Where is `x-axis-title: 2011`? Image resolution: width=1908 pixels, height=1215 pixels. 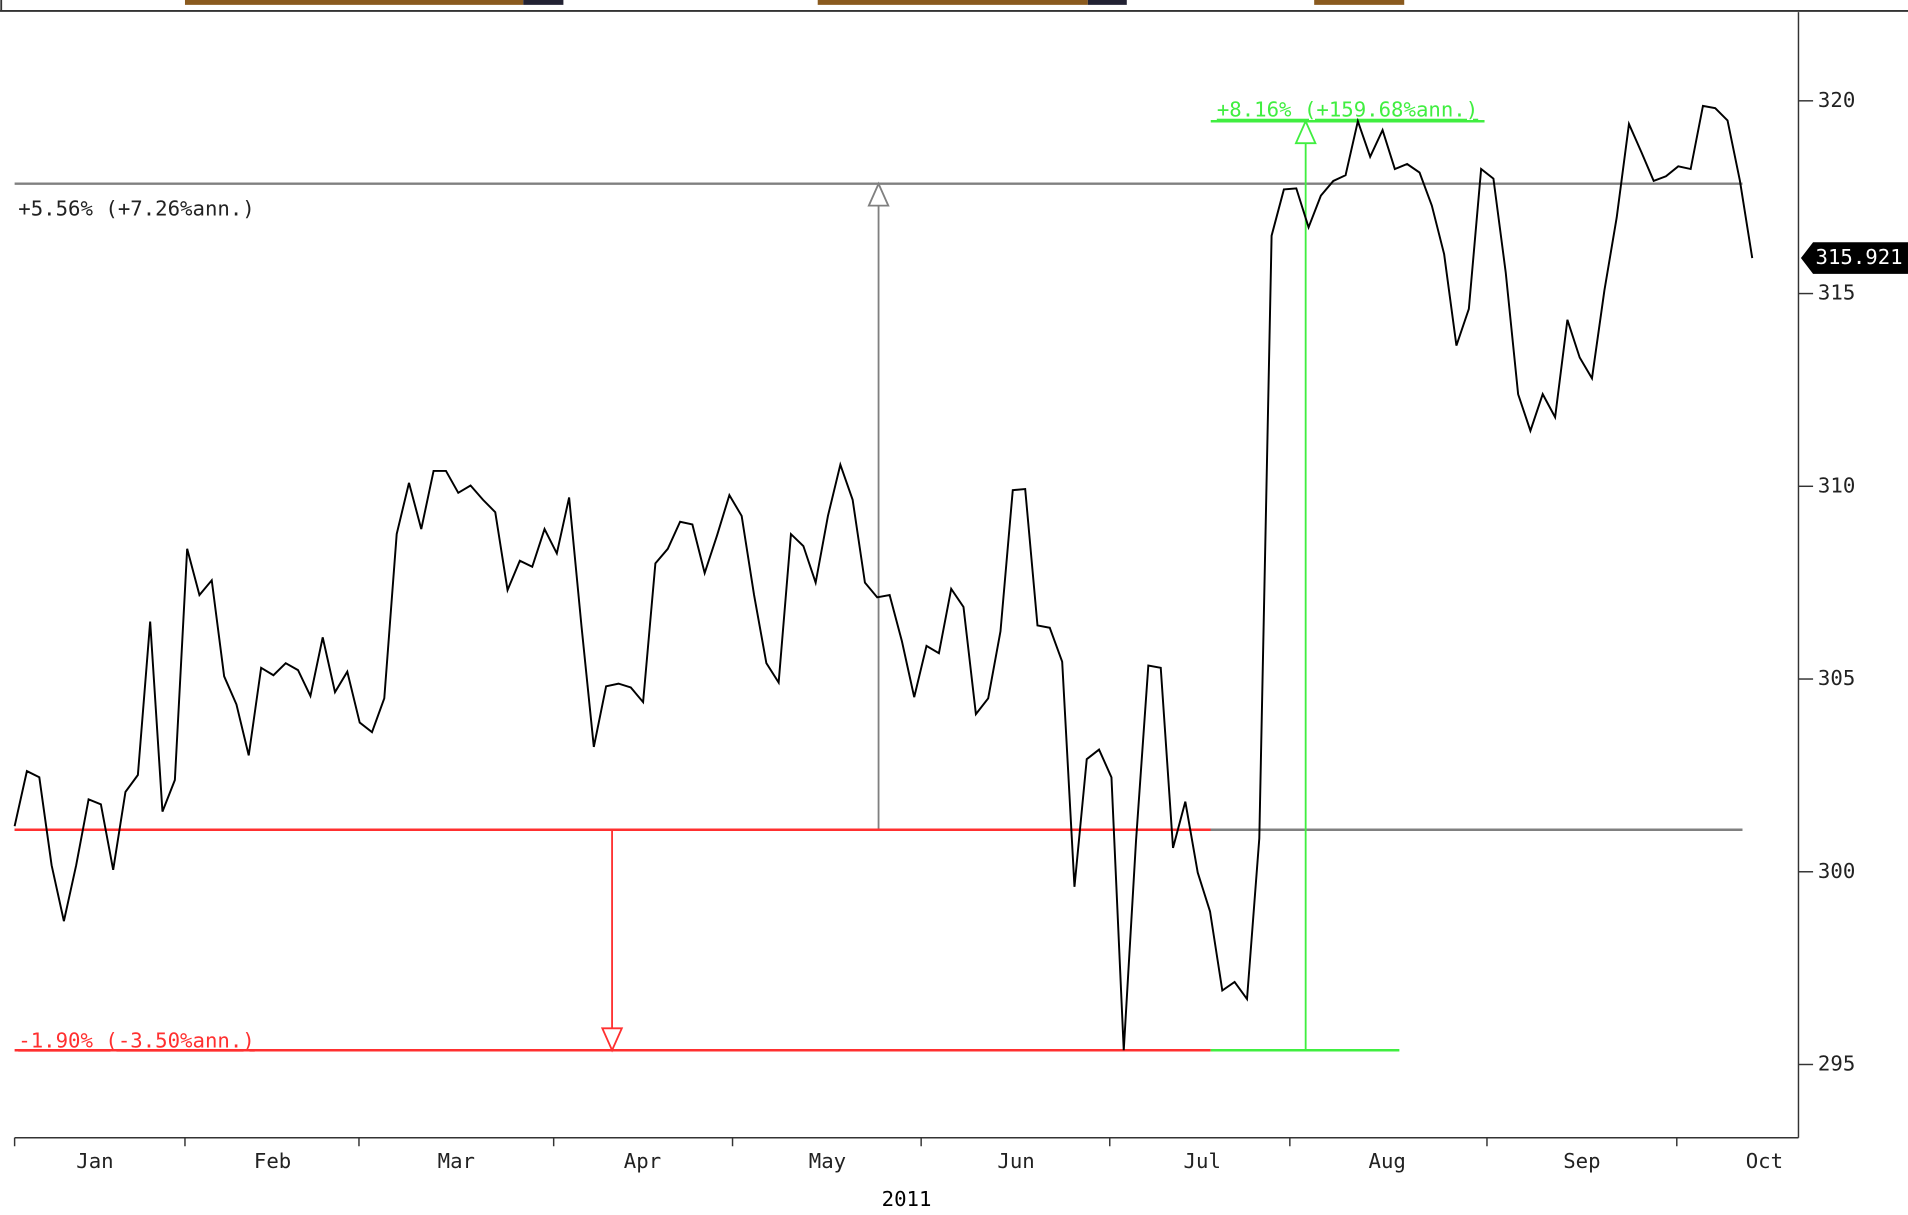
x-axis-title: 2011 is located at coordinates (907, 1199).